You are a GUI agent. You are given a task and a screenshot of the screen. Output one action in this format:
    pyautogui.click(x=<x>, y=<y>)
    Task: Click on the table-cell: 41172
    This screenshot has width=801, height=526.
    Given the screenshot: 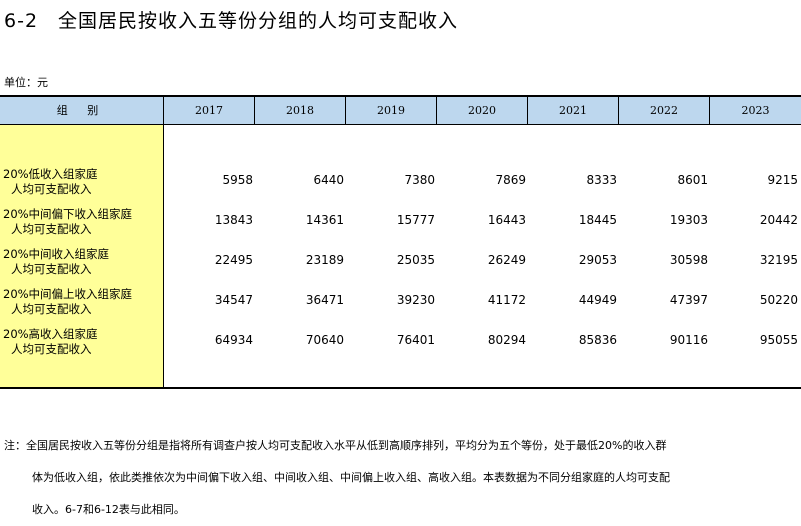 What is the action you would take?
    pyautogui.click(x=506, y=300)
    